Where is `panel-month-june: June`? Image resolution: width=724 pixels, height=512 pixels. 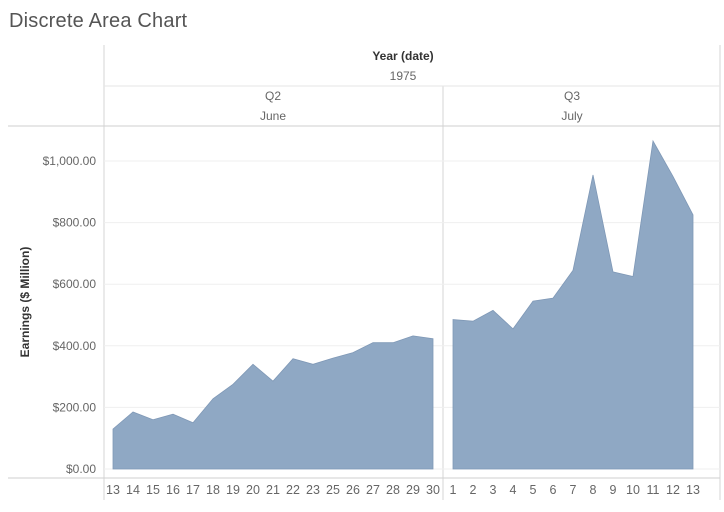
panel-month-june: June is located at coordinates (273, 116).